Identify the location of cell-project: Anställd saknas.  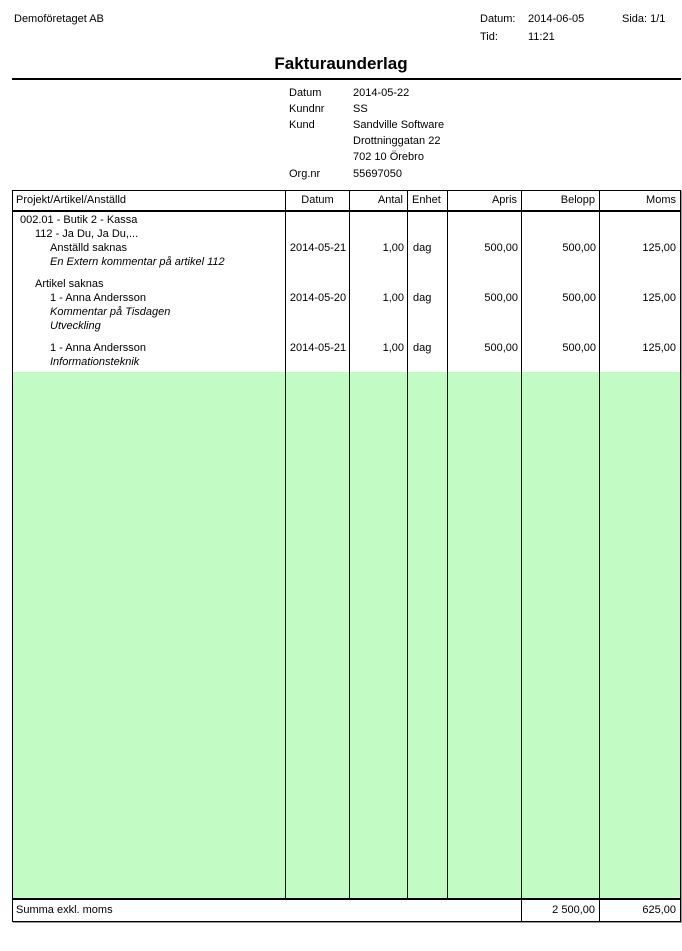
(89, 248).